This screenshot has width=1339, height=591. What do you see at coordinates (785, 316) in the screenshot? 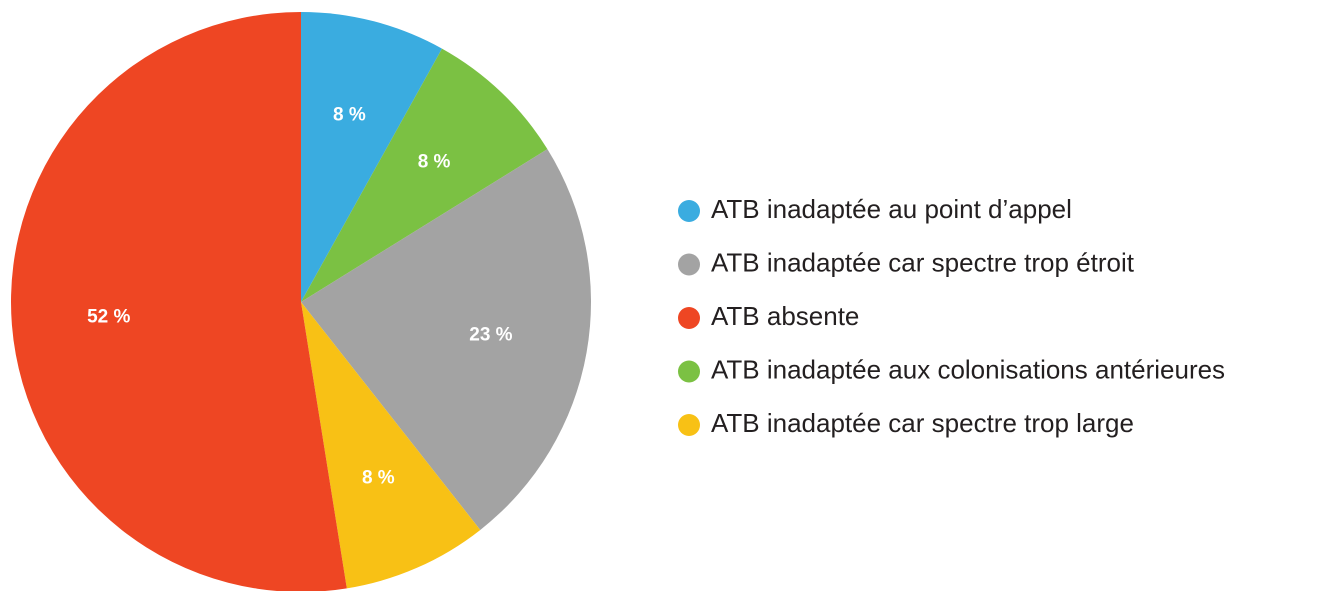
I see `legend-label: ATB absente` at bounding box center [785, 316].